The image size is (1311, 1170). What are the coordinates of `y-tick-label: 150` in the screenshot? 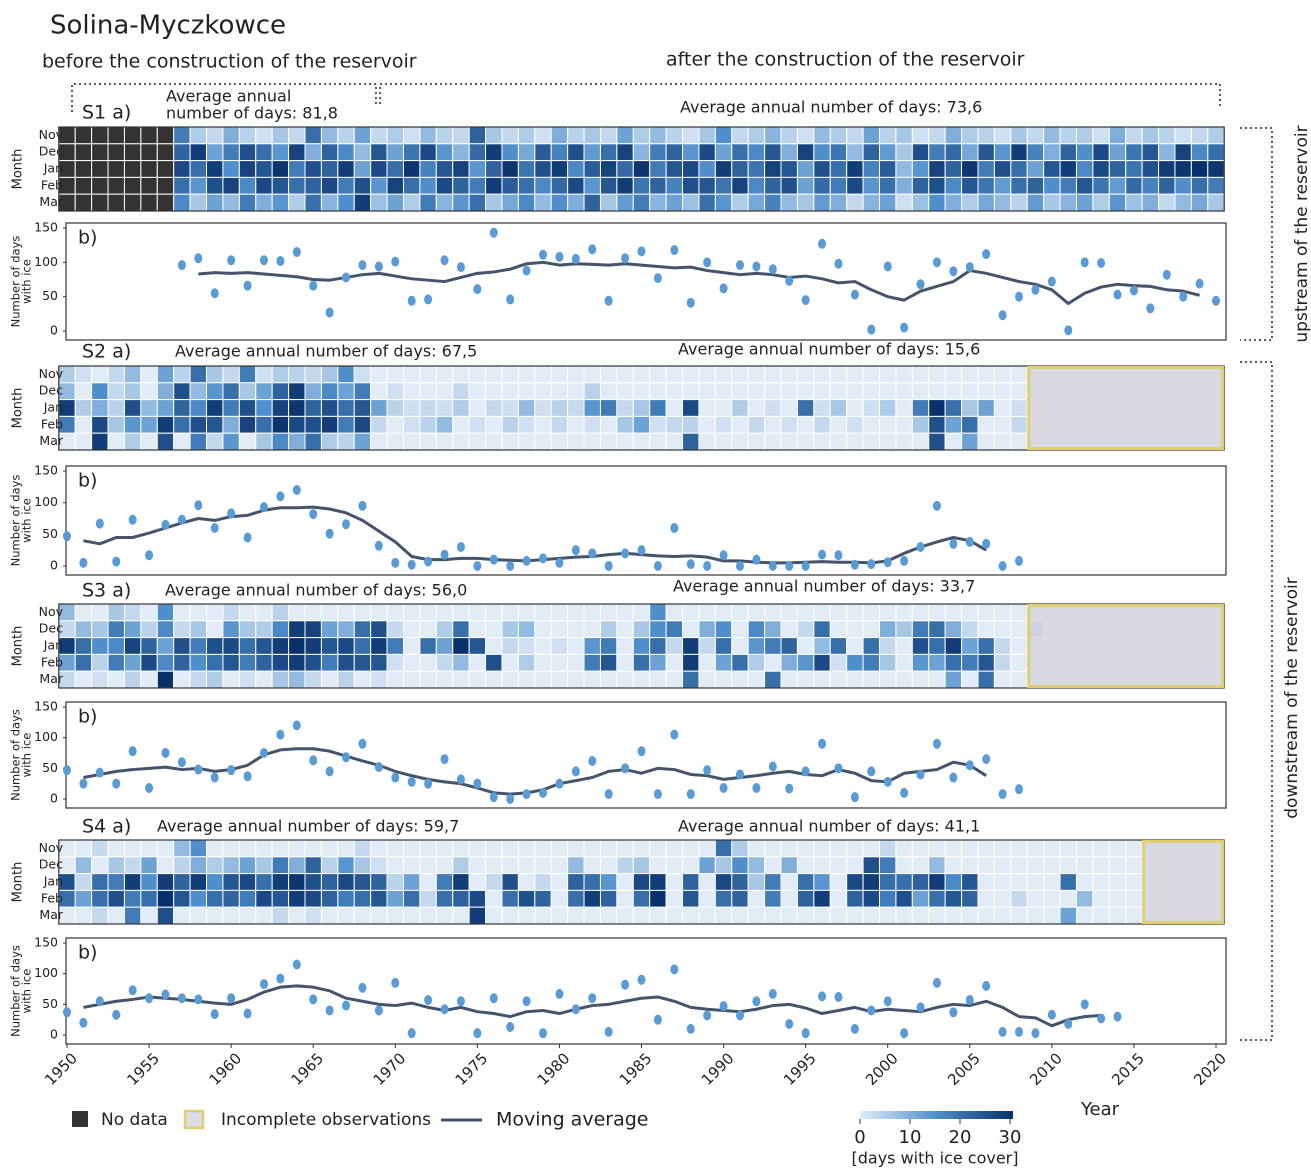 It's located at (46, 227).